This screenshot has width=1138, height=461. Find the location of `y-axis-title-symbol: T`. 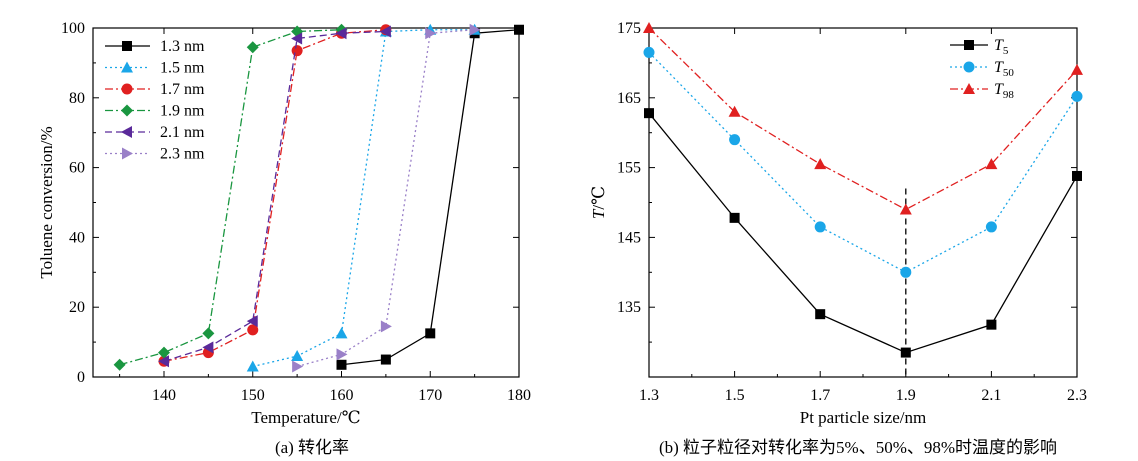

y-axis-title-symbol: T is located at coordinates (598, 213).